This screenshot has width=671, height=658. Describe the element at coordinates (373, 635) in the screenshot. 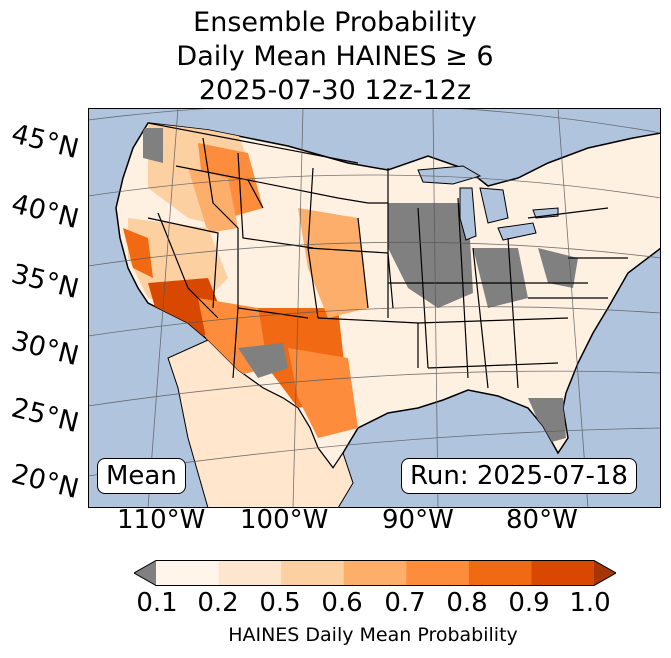

I see `colorbar-label: HAINES Daily Mean Probability` at that location.